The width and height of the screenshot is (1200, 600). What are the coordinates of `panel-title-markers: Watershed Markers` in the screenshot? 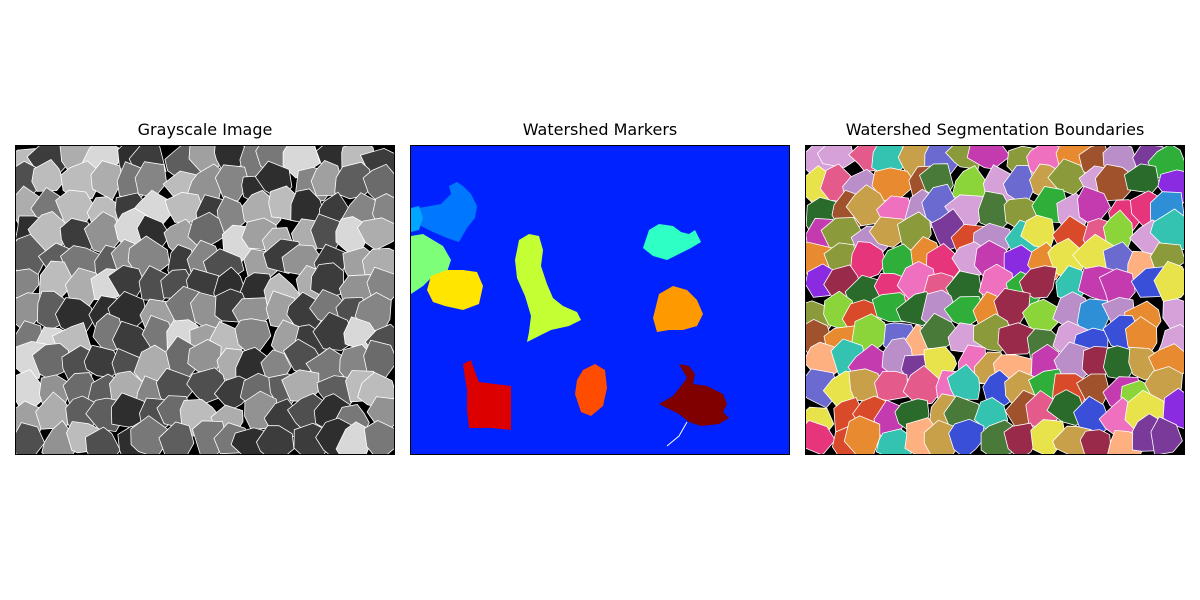 It's located at (600, 129).